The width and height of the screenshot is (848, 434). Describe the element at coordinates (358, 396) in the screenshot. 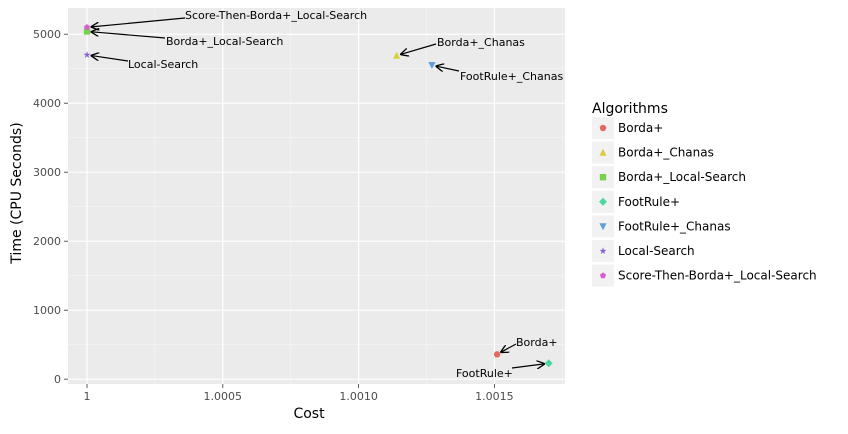

I see `x-tick-label: 1.0010` at that location.